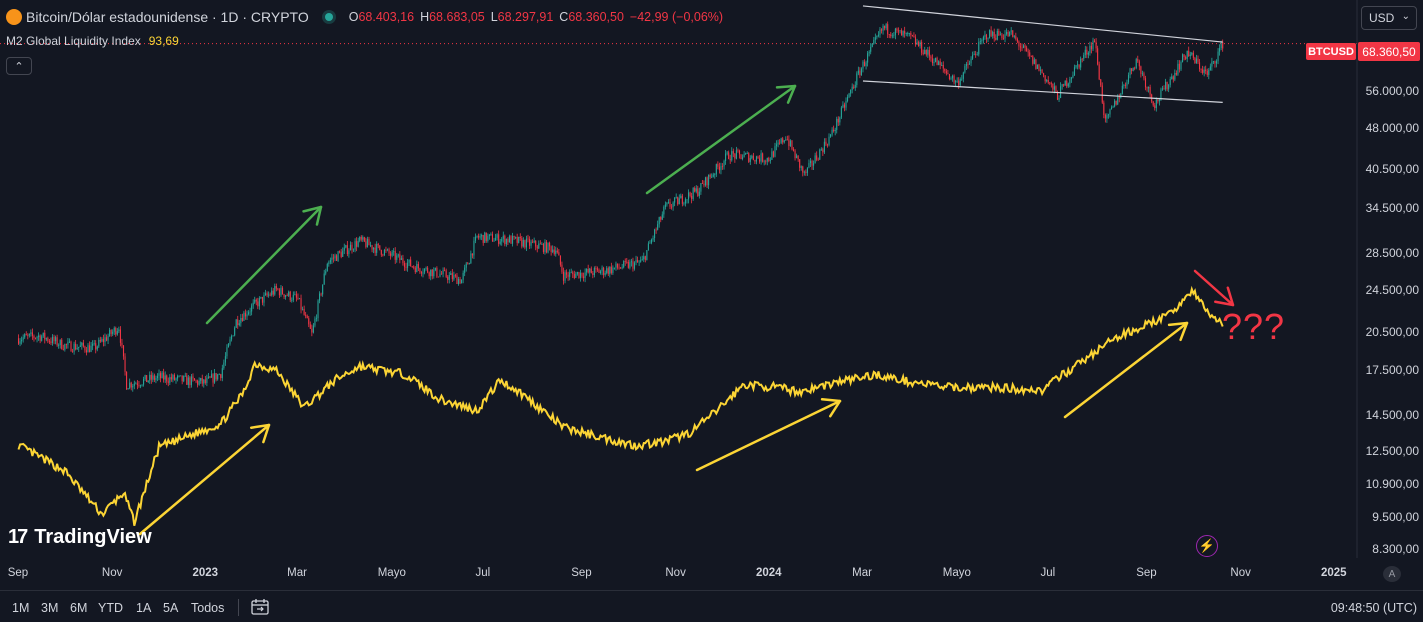  Describe the element at coordinates (1392, 483) in the screenshot. I see `price-tick-label: 10.900,00` at that location.